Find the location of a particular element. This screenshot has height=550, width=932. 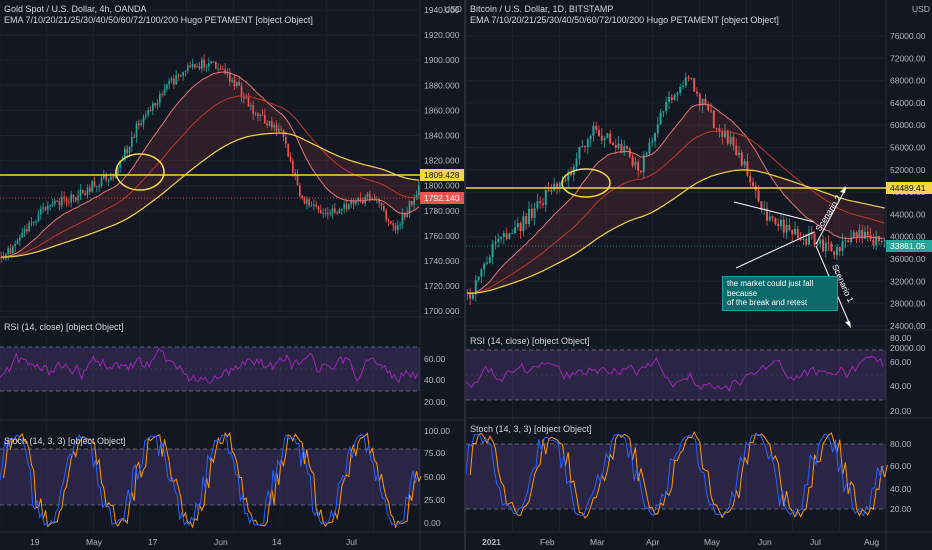

rsi-line is located at coordinates (209, 366).